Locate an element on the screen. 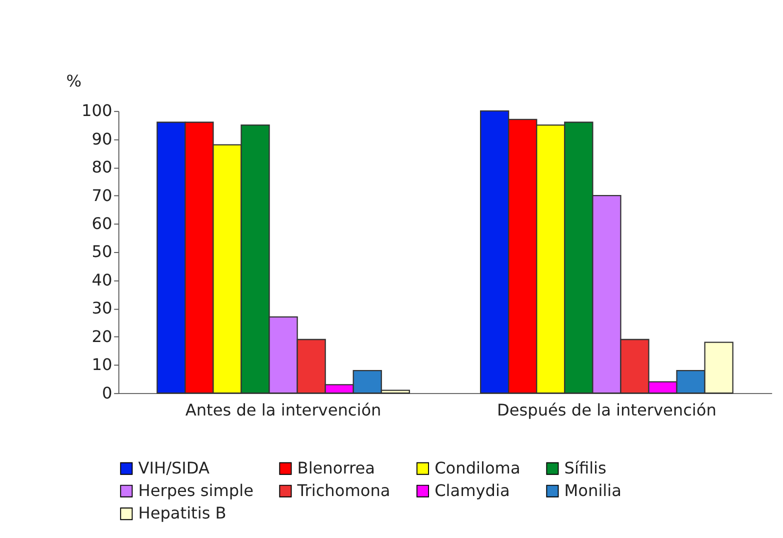 Image resolution: width=783 pixels, height=538 pixels. y-tick-label: 70 is located at coordinates (102, 195).